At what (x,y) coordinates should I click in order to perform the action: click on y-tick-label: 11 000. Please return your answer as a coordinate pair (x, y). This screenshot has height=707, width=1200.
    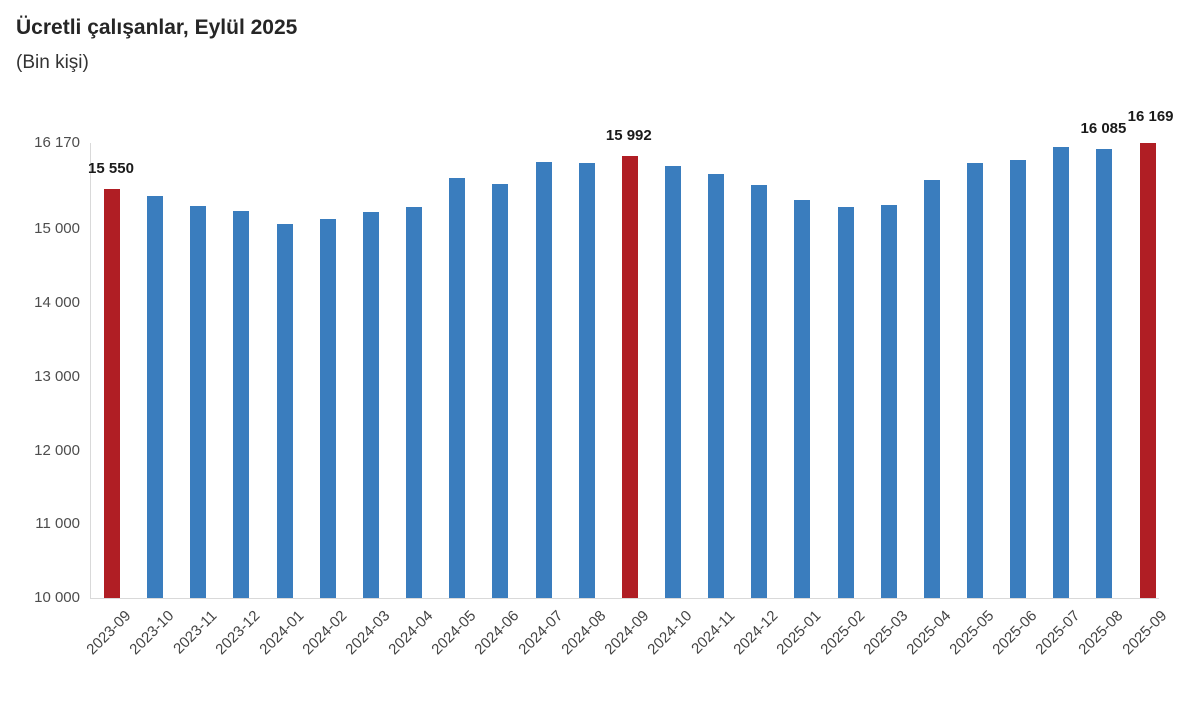
    Looking at the image, I should click on (57, 524).